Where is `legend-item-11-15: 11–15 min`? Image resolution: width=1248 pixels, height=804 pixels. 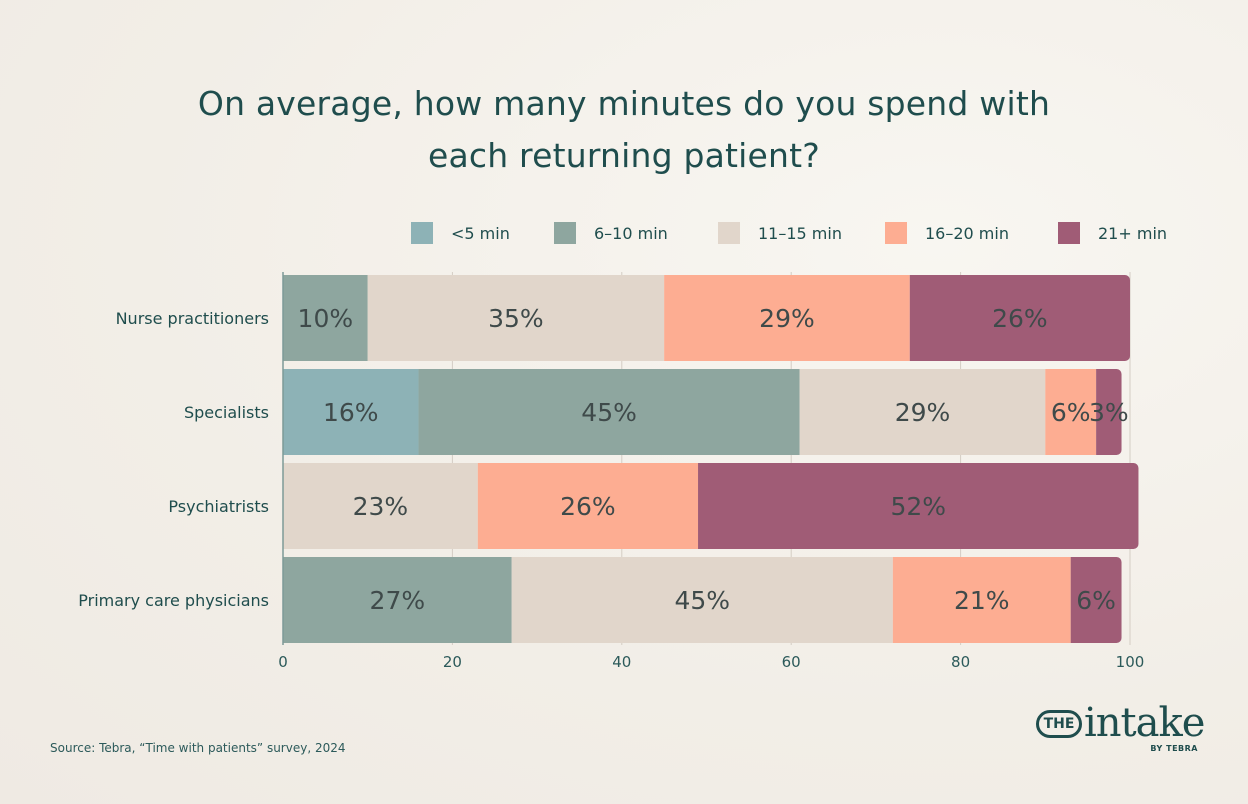
legend-item-11-15: 11–15 min is located at coordinates (780, 233).